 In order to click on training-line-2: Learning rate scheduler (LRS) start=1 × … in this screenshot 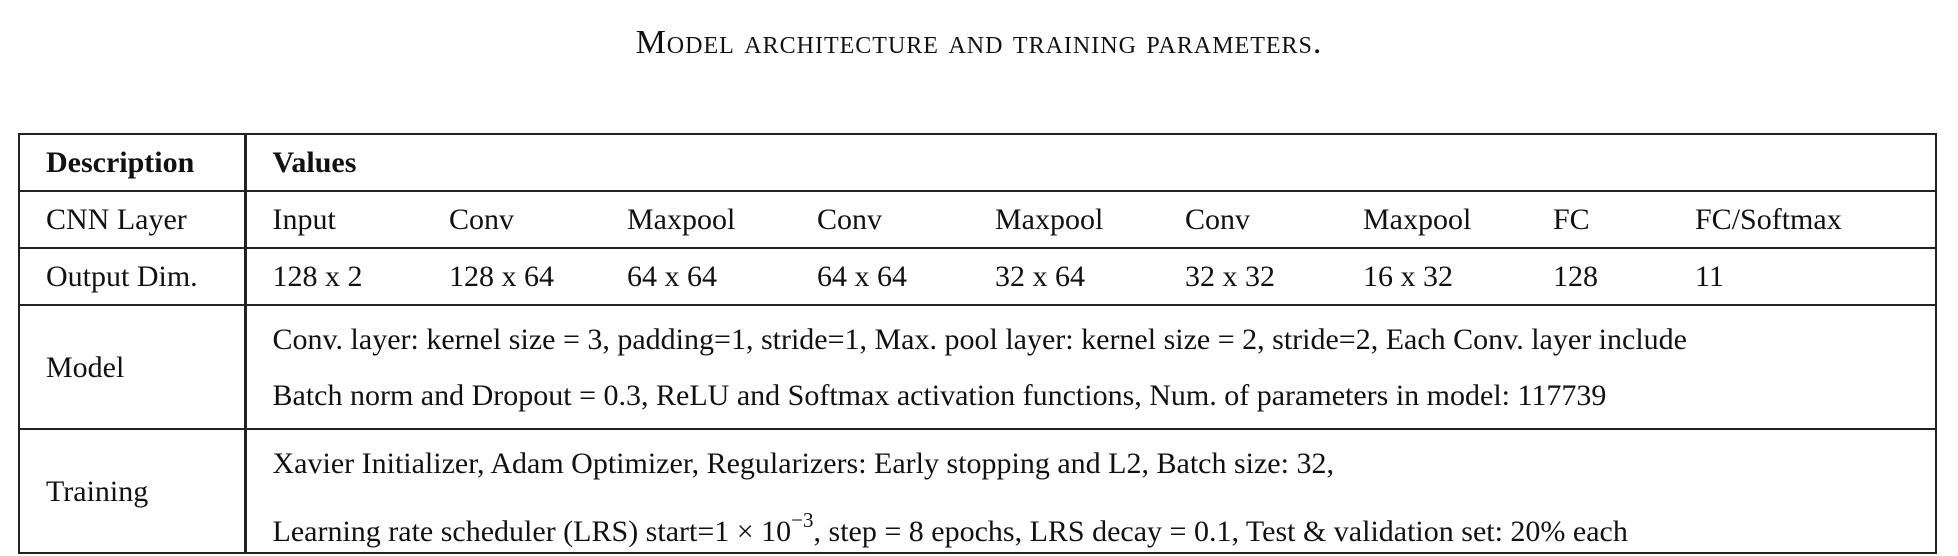, I will do `click(1104, 524)`.